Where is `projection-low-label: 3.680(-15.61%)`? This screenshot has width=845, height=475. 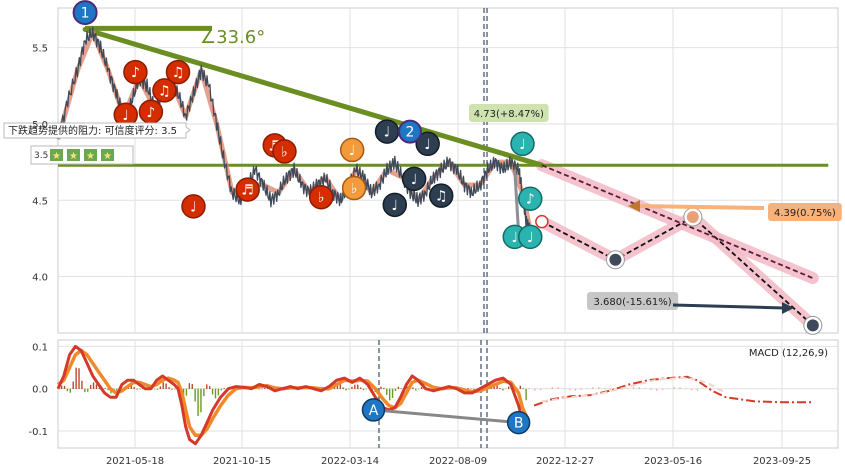 projection-low-label: 3.680(-15.61%) is located at coordinates (633, 302).